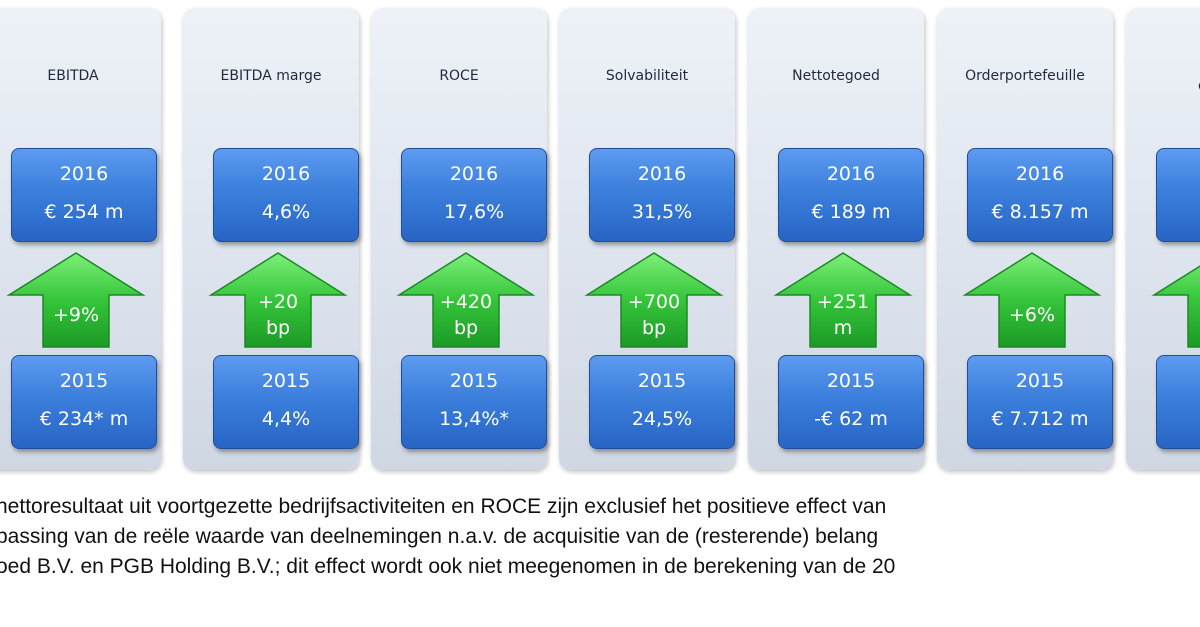 The height and width of the screenshot is (627, 1200). I want to click on kpi-title: Orderportefeuille, so click(1025, 96).